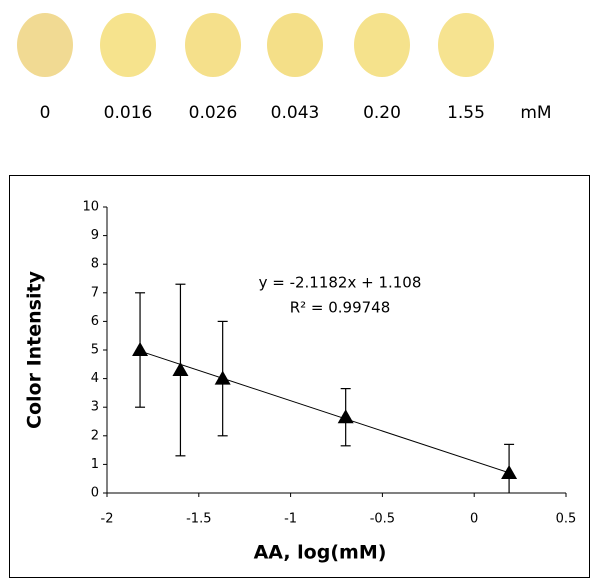 The height and width of the screenshot is (585, 601). Describe the element at coordinates (198, 519) in the screenshot. I see `x-tick-label: -1.5` at that location.